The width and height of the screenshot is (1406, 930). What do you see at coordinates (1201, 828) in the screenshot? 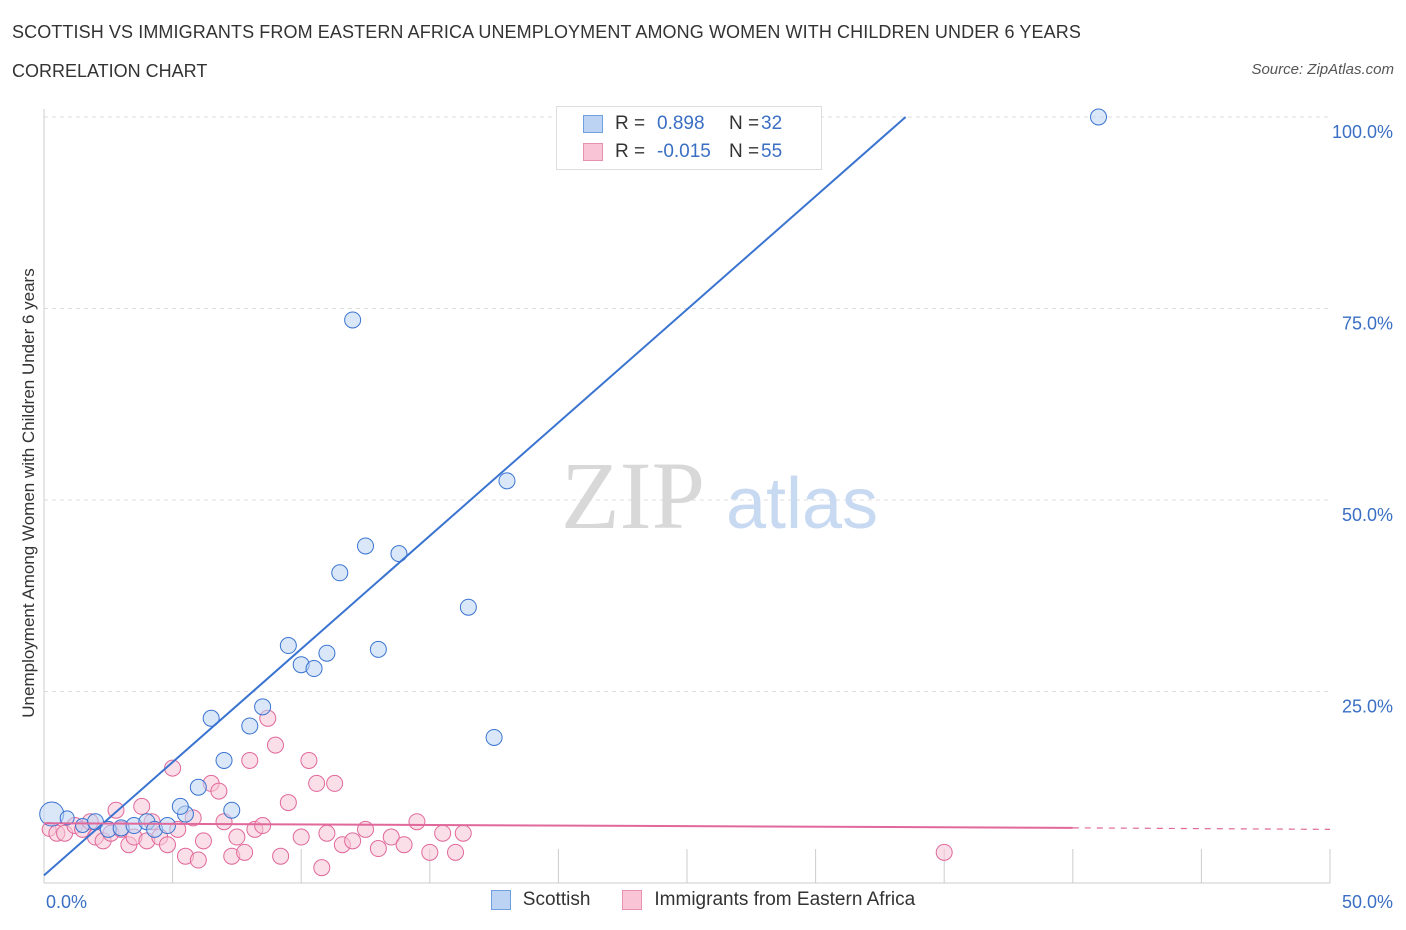
I see `trend-line-eastern-africa-extension` at bounding box center [1201, 828].